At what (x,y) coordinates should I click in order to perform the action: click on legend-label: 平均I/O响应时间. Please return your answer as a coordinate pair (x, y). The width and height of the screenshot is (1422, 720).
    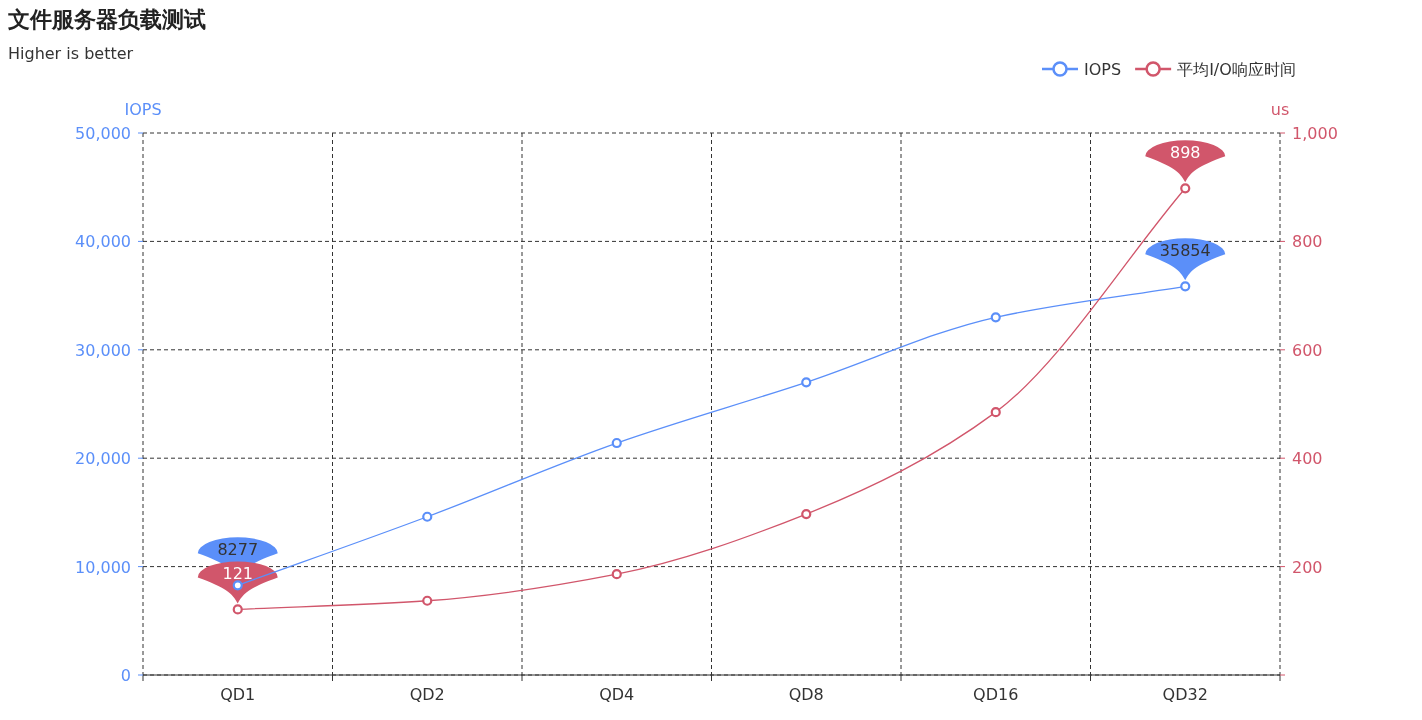
    Looking at the image, I should click on (1236, 69).